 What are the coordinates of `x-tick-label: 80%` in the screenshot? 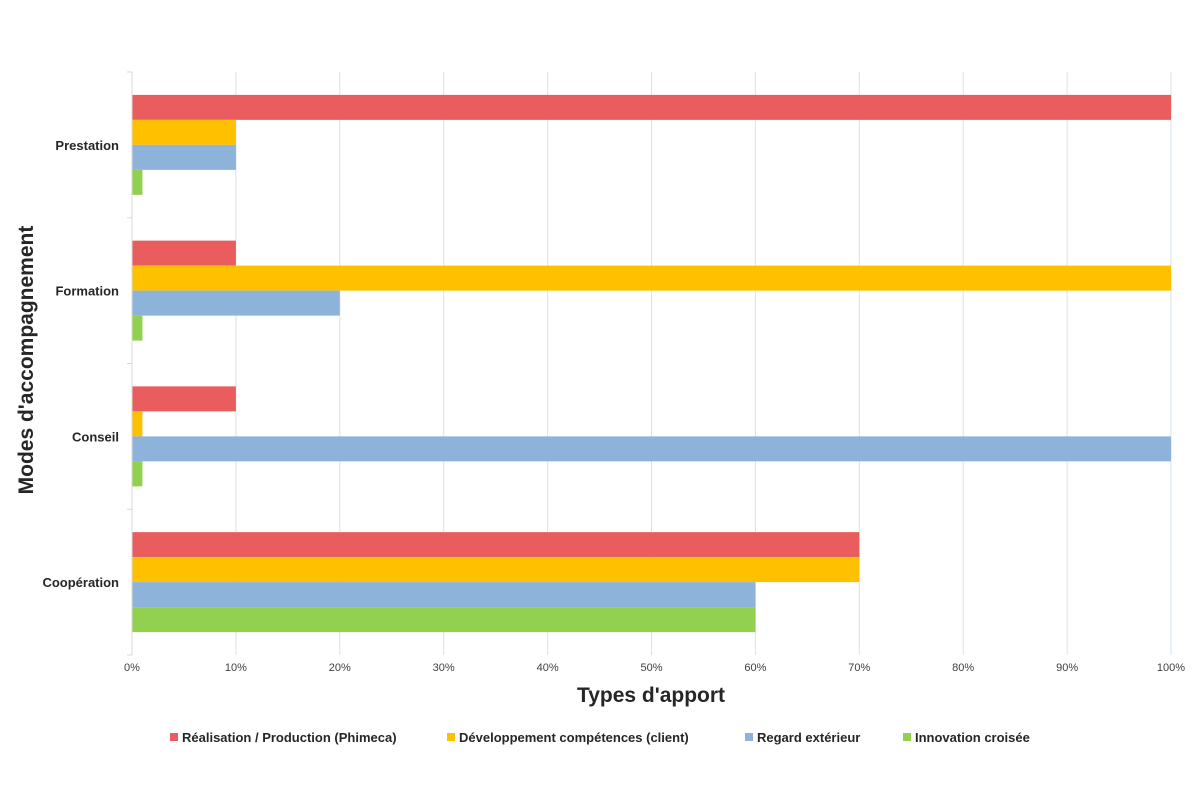 It's located at (963, 668).